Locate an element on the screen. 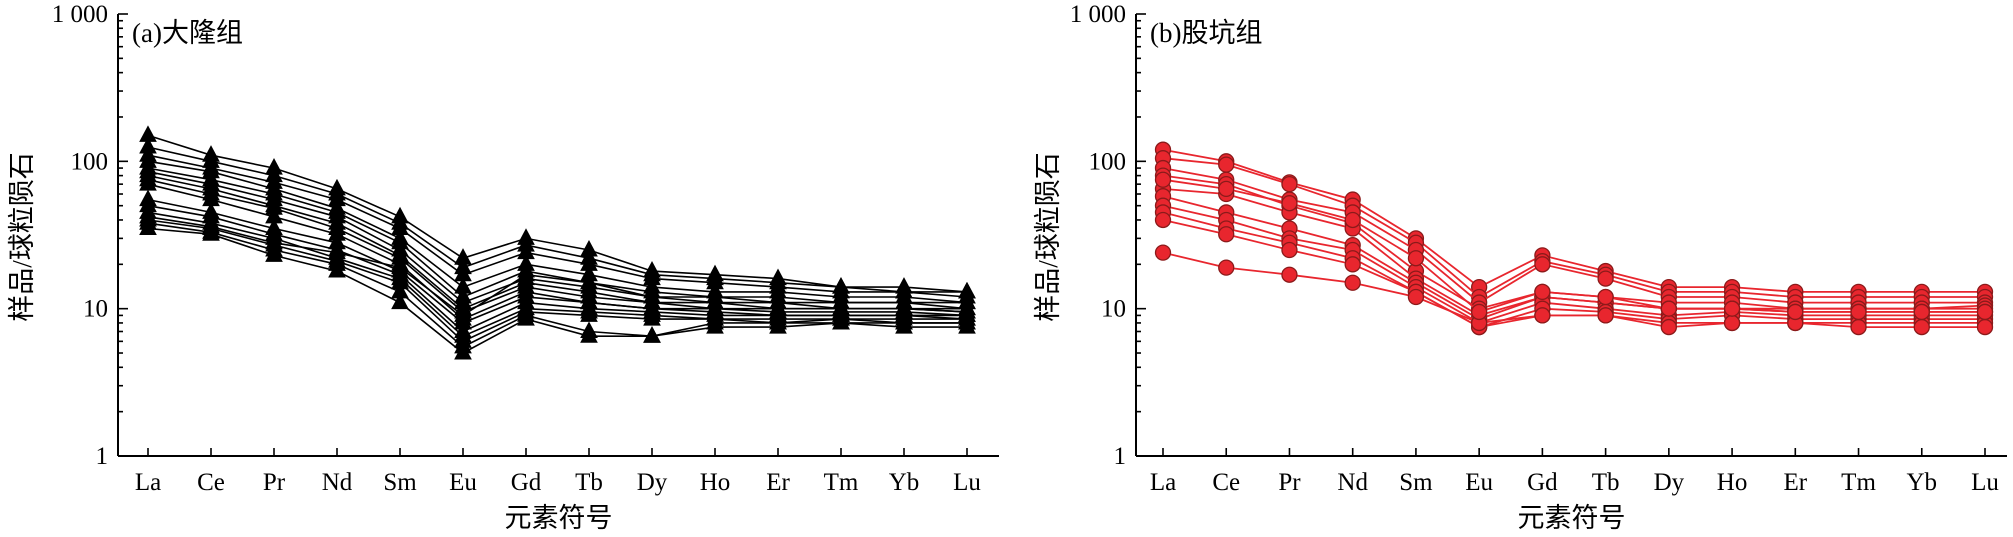 This screenshot has height=537, width=2013. series-6-line is located at coordinates (557, 240).